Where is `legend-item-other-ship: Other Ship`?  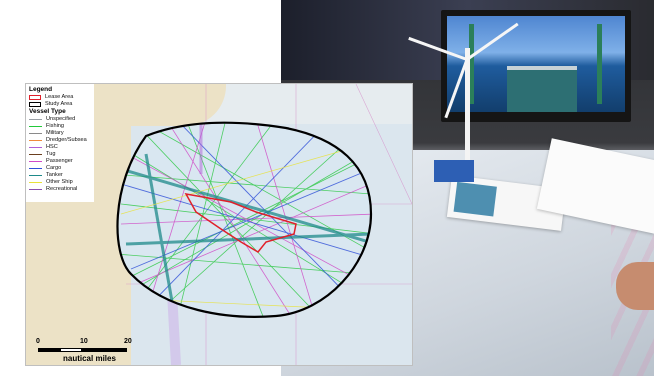 legend-item-other-ship: Other Ship is located at coordinates (60, 182).